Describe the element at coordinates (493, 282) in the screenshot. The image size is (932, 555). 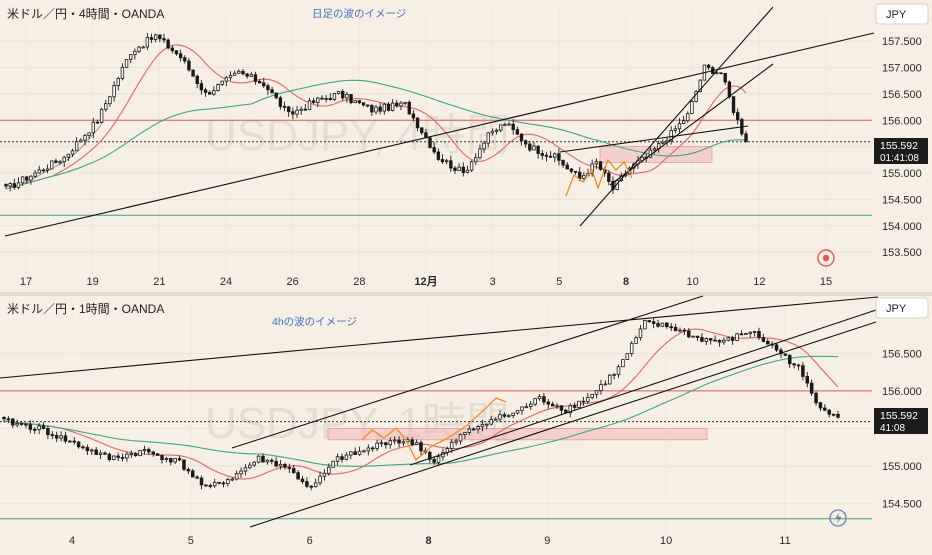
I see `top-x-tick-label: 3` at that location.